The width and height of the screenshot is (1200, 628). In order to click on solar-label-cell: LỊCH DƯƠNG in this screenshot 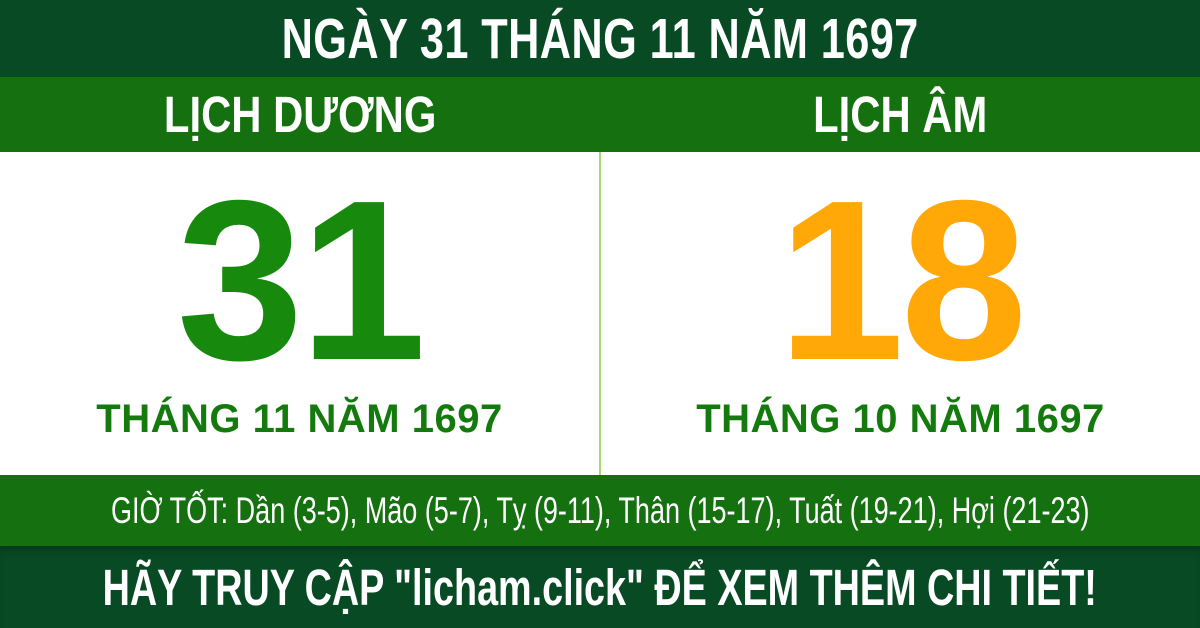, I will do `click(300, 114)`.